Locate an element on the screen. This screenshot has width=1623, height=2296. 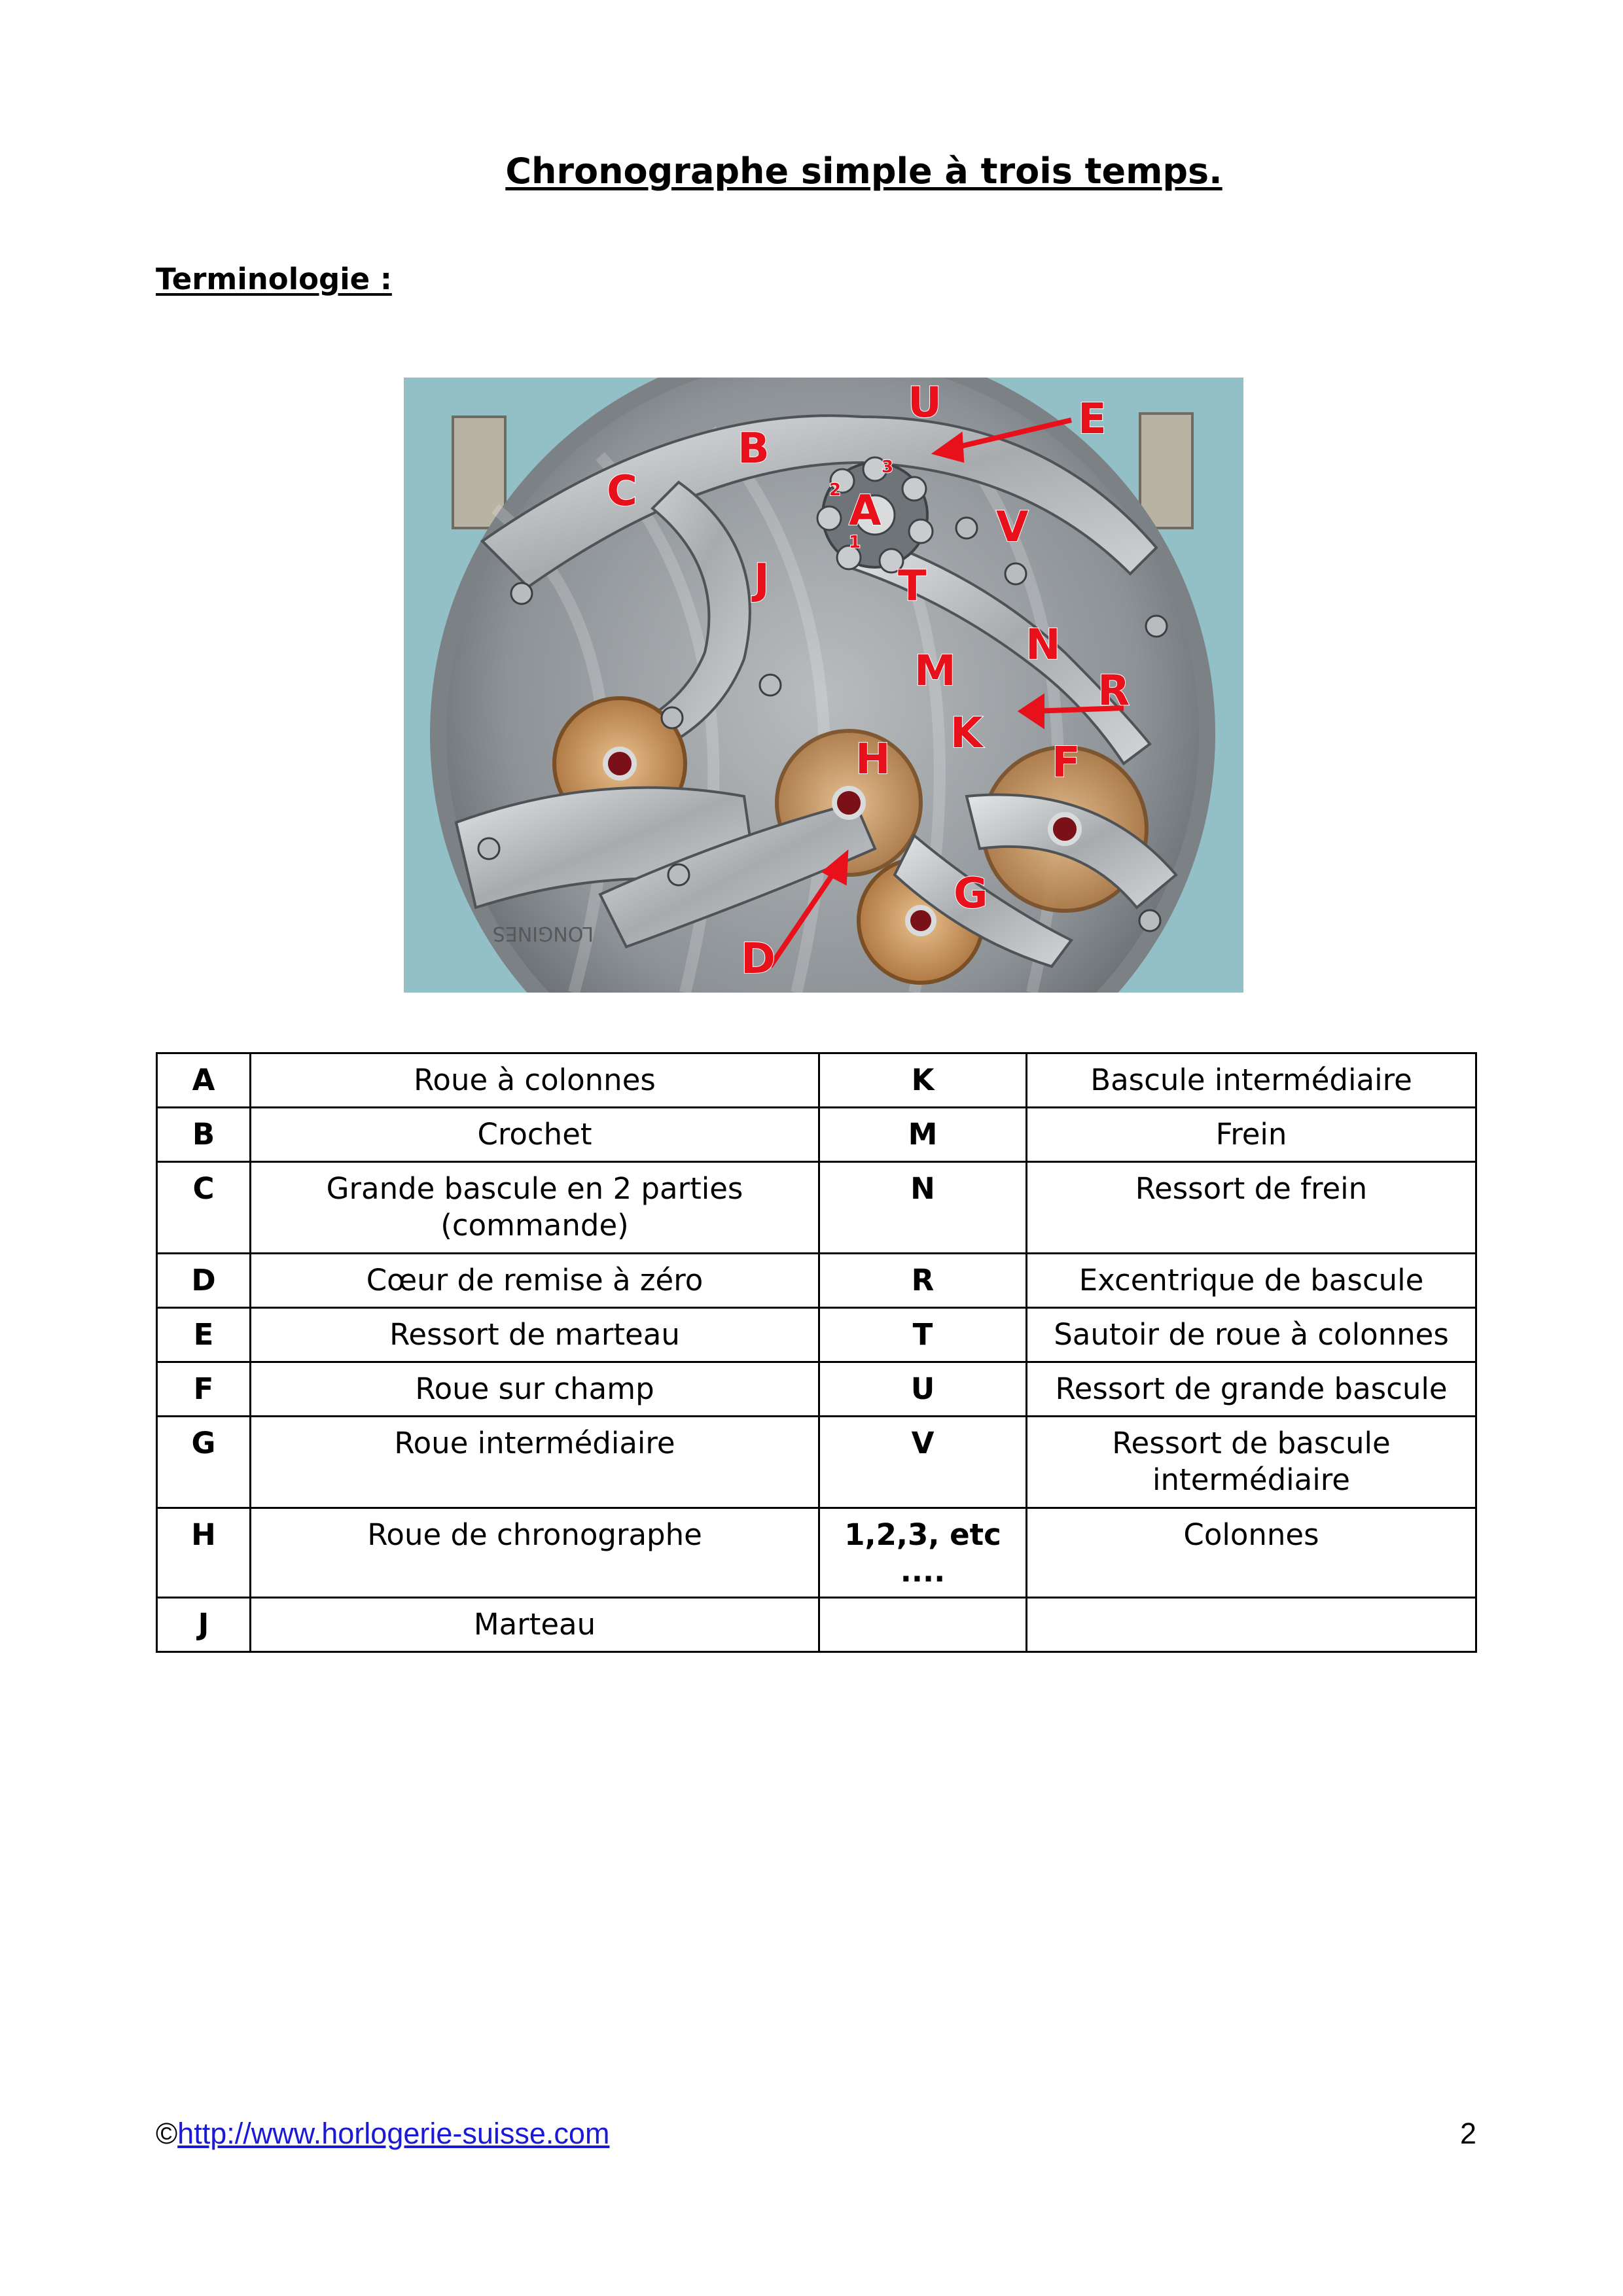
website-link: http://www.horlogerie-suisse.com is located at coordinates (394, 2133).